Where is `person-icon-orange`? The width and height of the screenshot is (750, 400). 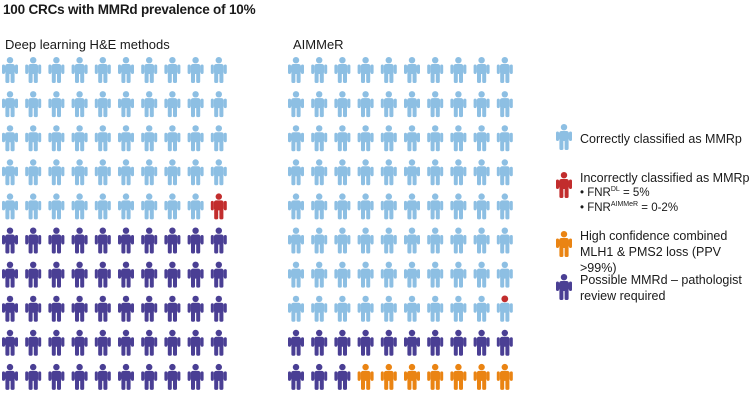 person-icon-orange is located at coordinates (564, 244).